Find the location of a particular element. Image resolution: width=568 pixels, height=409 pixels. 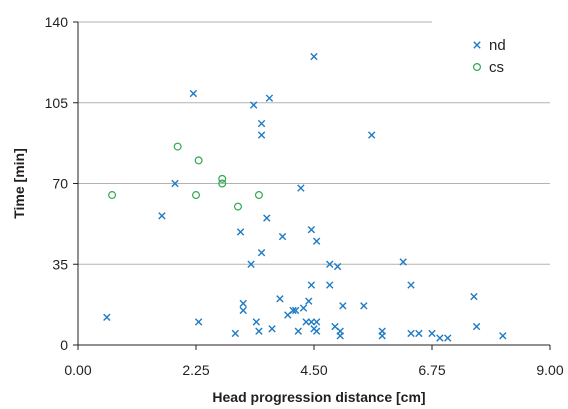

legend-label-cs: cs is located at coordinates (496, 67).